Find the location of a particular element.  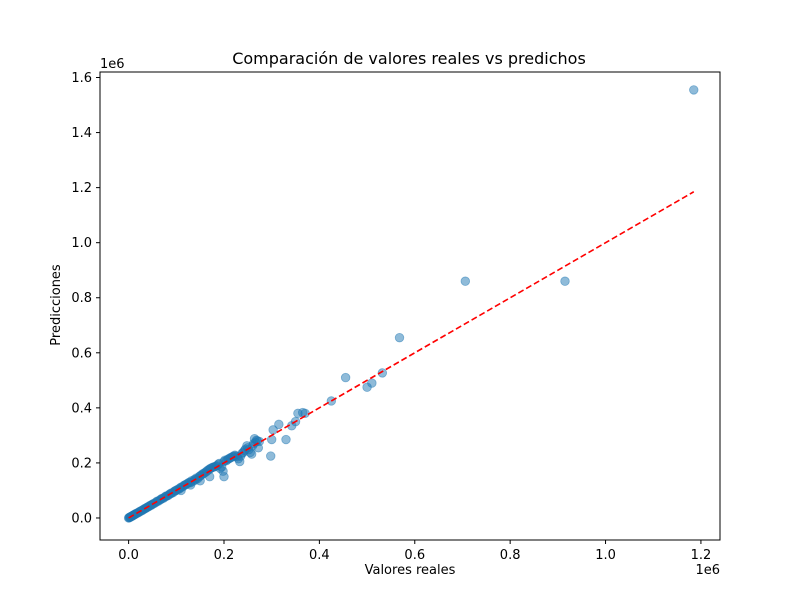

x-axis-label: Valores reales is located at coordinates (410, 570).